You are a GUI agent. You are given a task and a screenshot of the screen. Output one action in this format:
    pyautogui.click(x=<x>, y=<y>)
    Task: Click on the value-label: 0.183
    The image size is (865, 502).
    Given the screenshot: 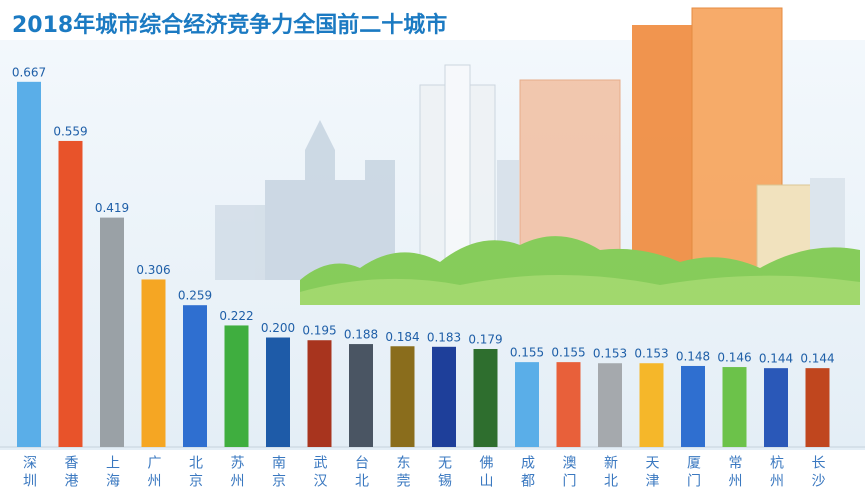 What is the action you would take?
    pyautogui.click(x=444, y=337)
    